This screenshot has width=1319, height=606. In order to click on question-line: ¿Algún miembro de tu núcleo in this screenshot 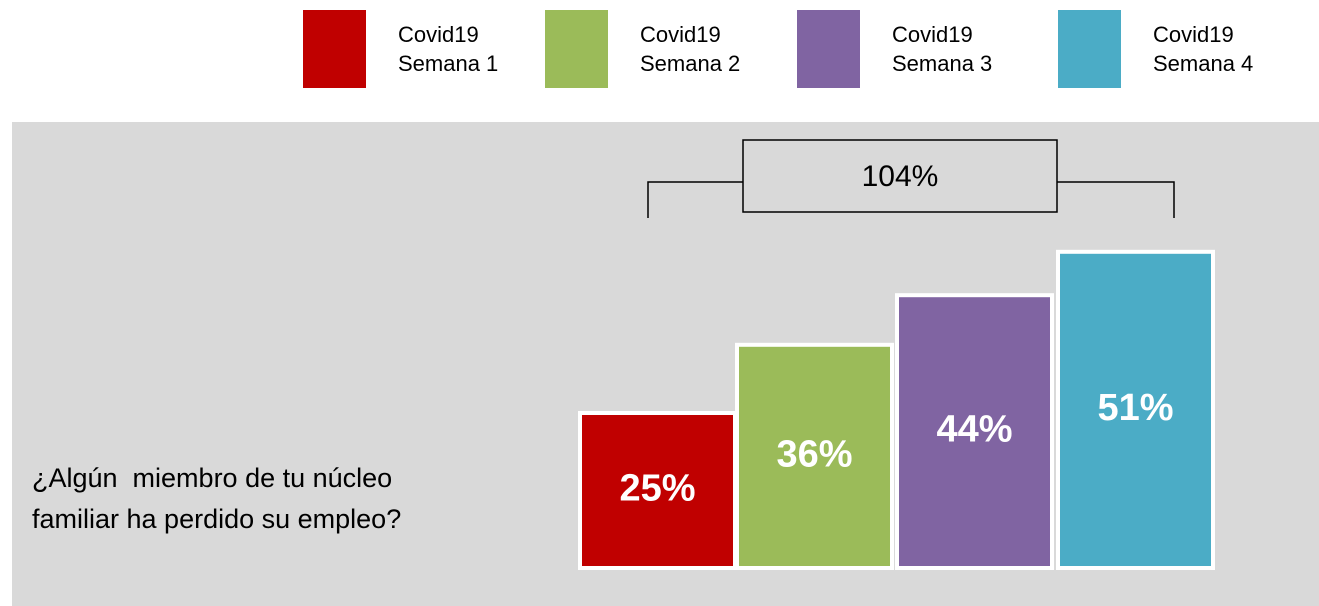, I will do `click(212, 478)`.